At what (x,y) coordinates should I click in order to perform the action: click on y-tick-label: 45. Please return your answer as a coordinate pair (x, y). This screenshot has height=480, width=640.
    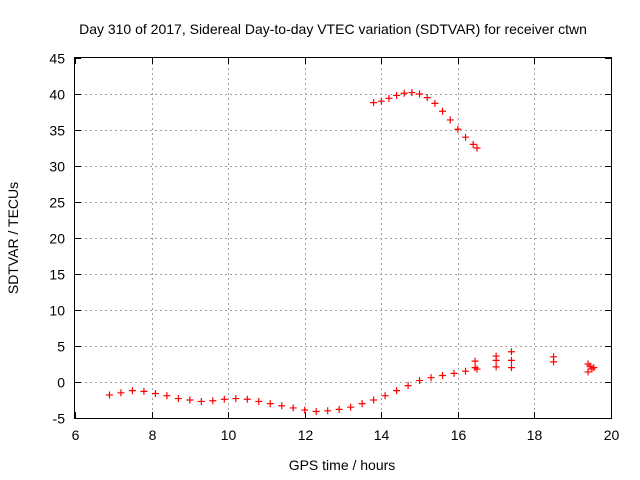
    Looking at the image, I should click on (57, 59).